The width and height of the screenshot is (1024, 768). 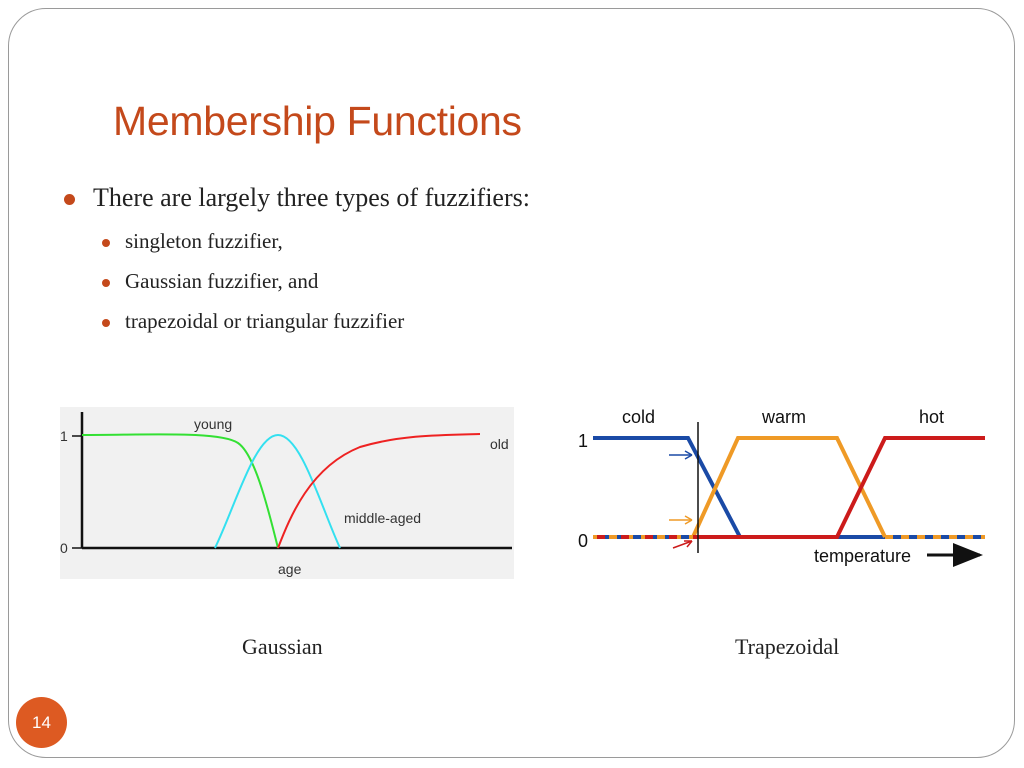 I want to click on series-line-young, so click(x=180, y=491).